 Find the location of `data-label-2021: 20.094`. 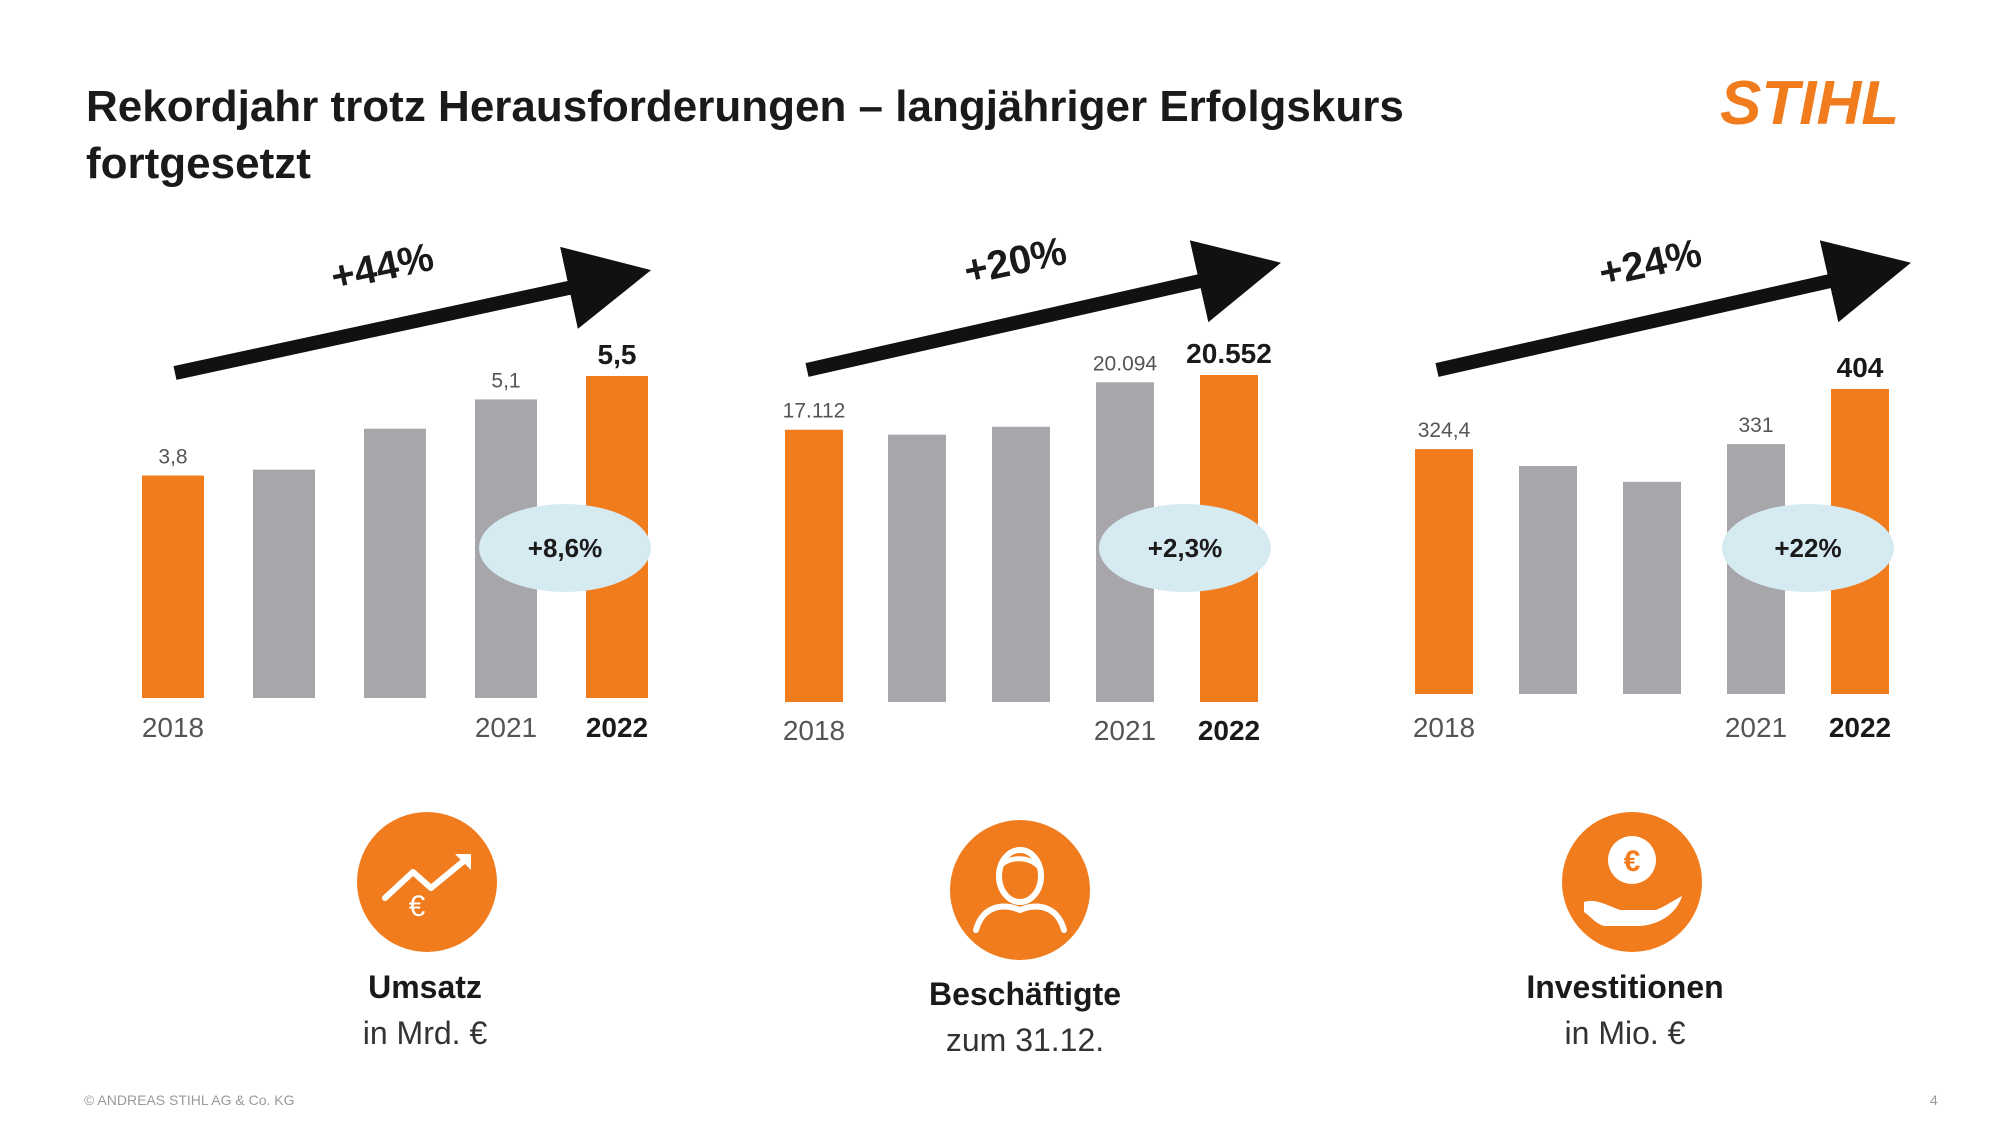

data-label-2021: 20.094 is located at coordinates (1125, 363).